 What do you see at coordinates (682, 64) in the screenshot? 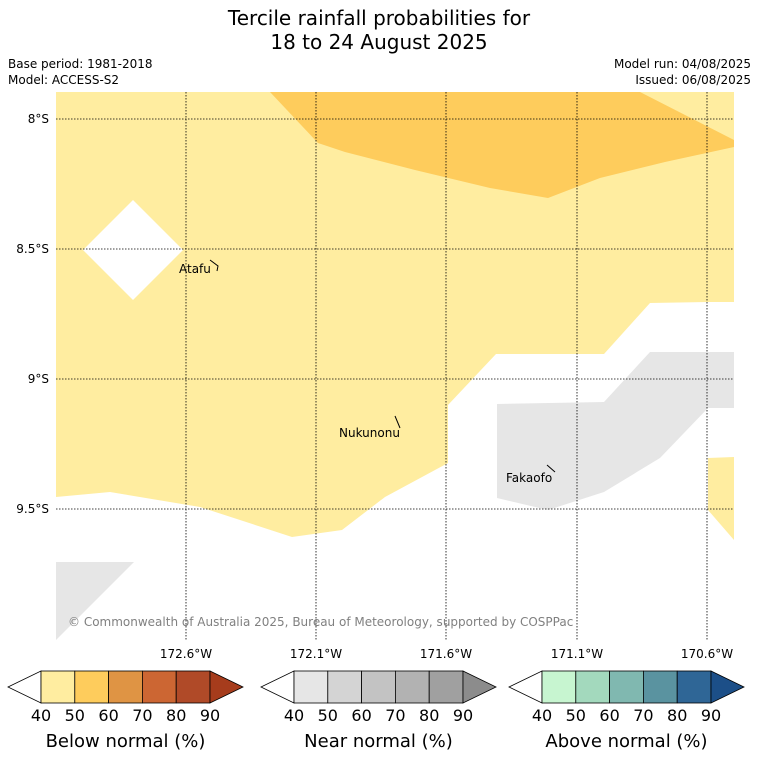
I see `model-run: Model run: 04/08/2025` at bounding box center [682, 64].